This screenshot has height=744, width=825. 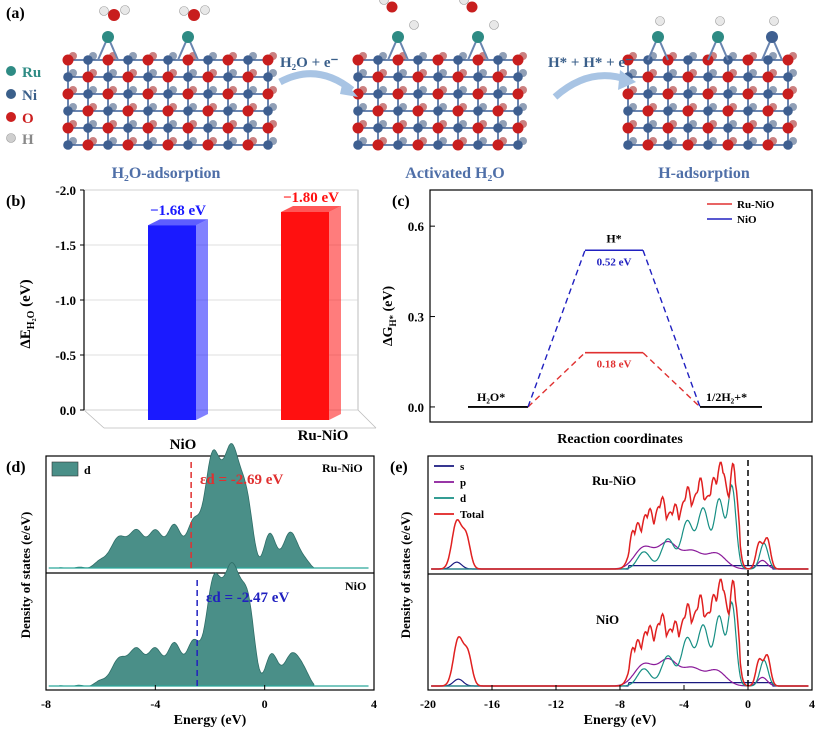 What do you see at coordinates (389, 315) in the screenshot?
I see `c-ylabel: ΔGH* (eV)` at bounding box center [389, 315].